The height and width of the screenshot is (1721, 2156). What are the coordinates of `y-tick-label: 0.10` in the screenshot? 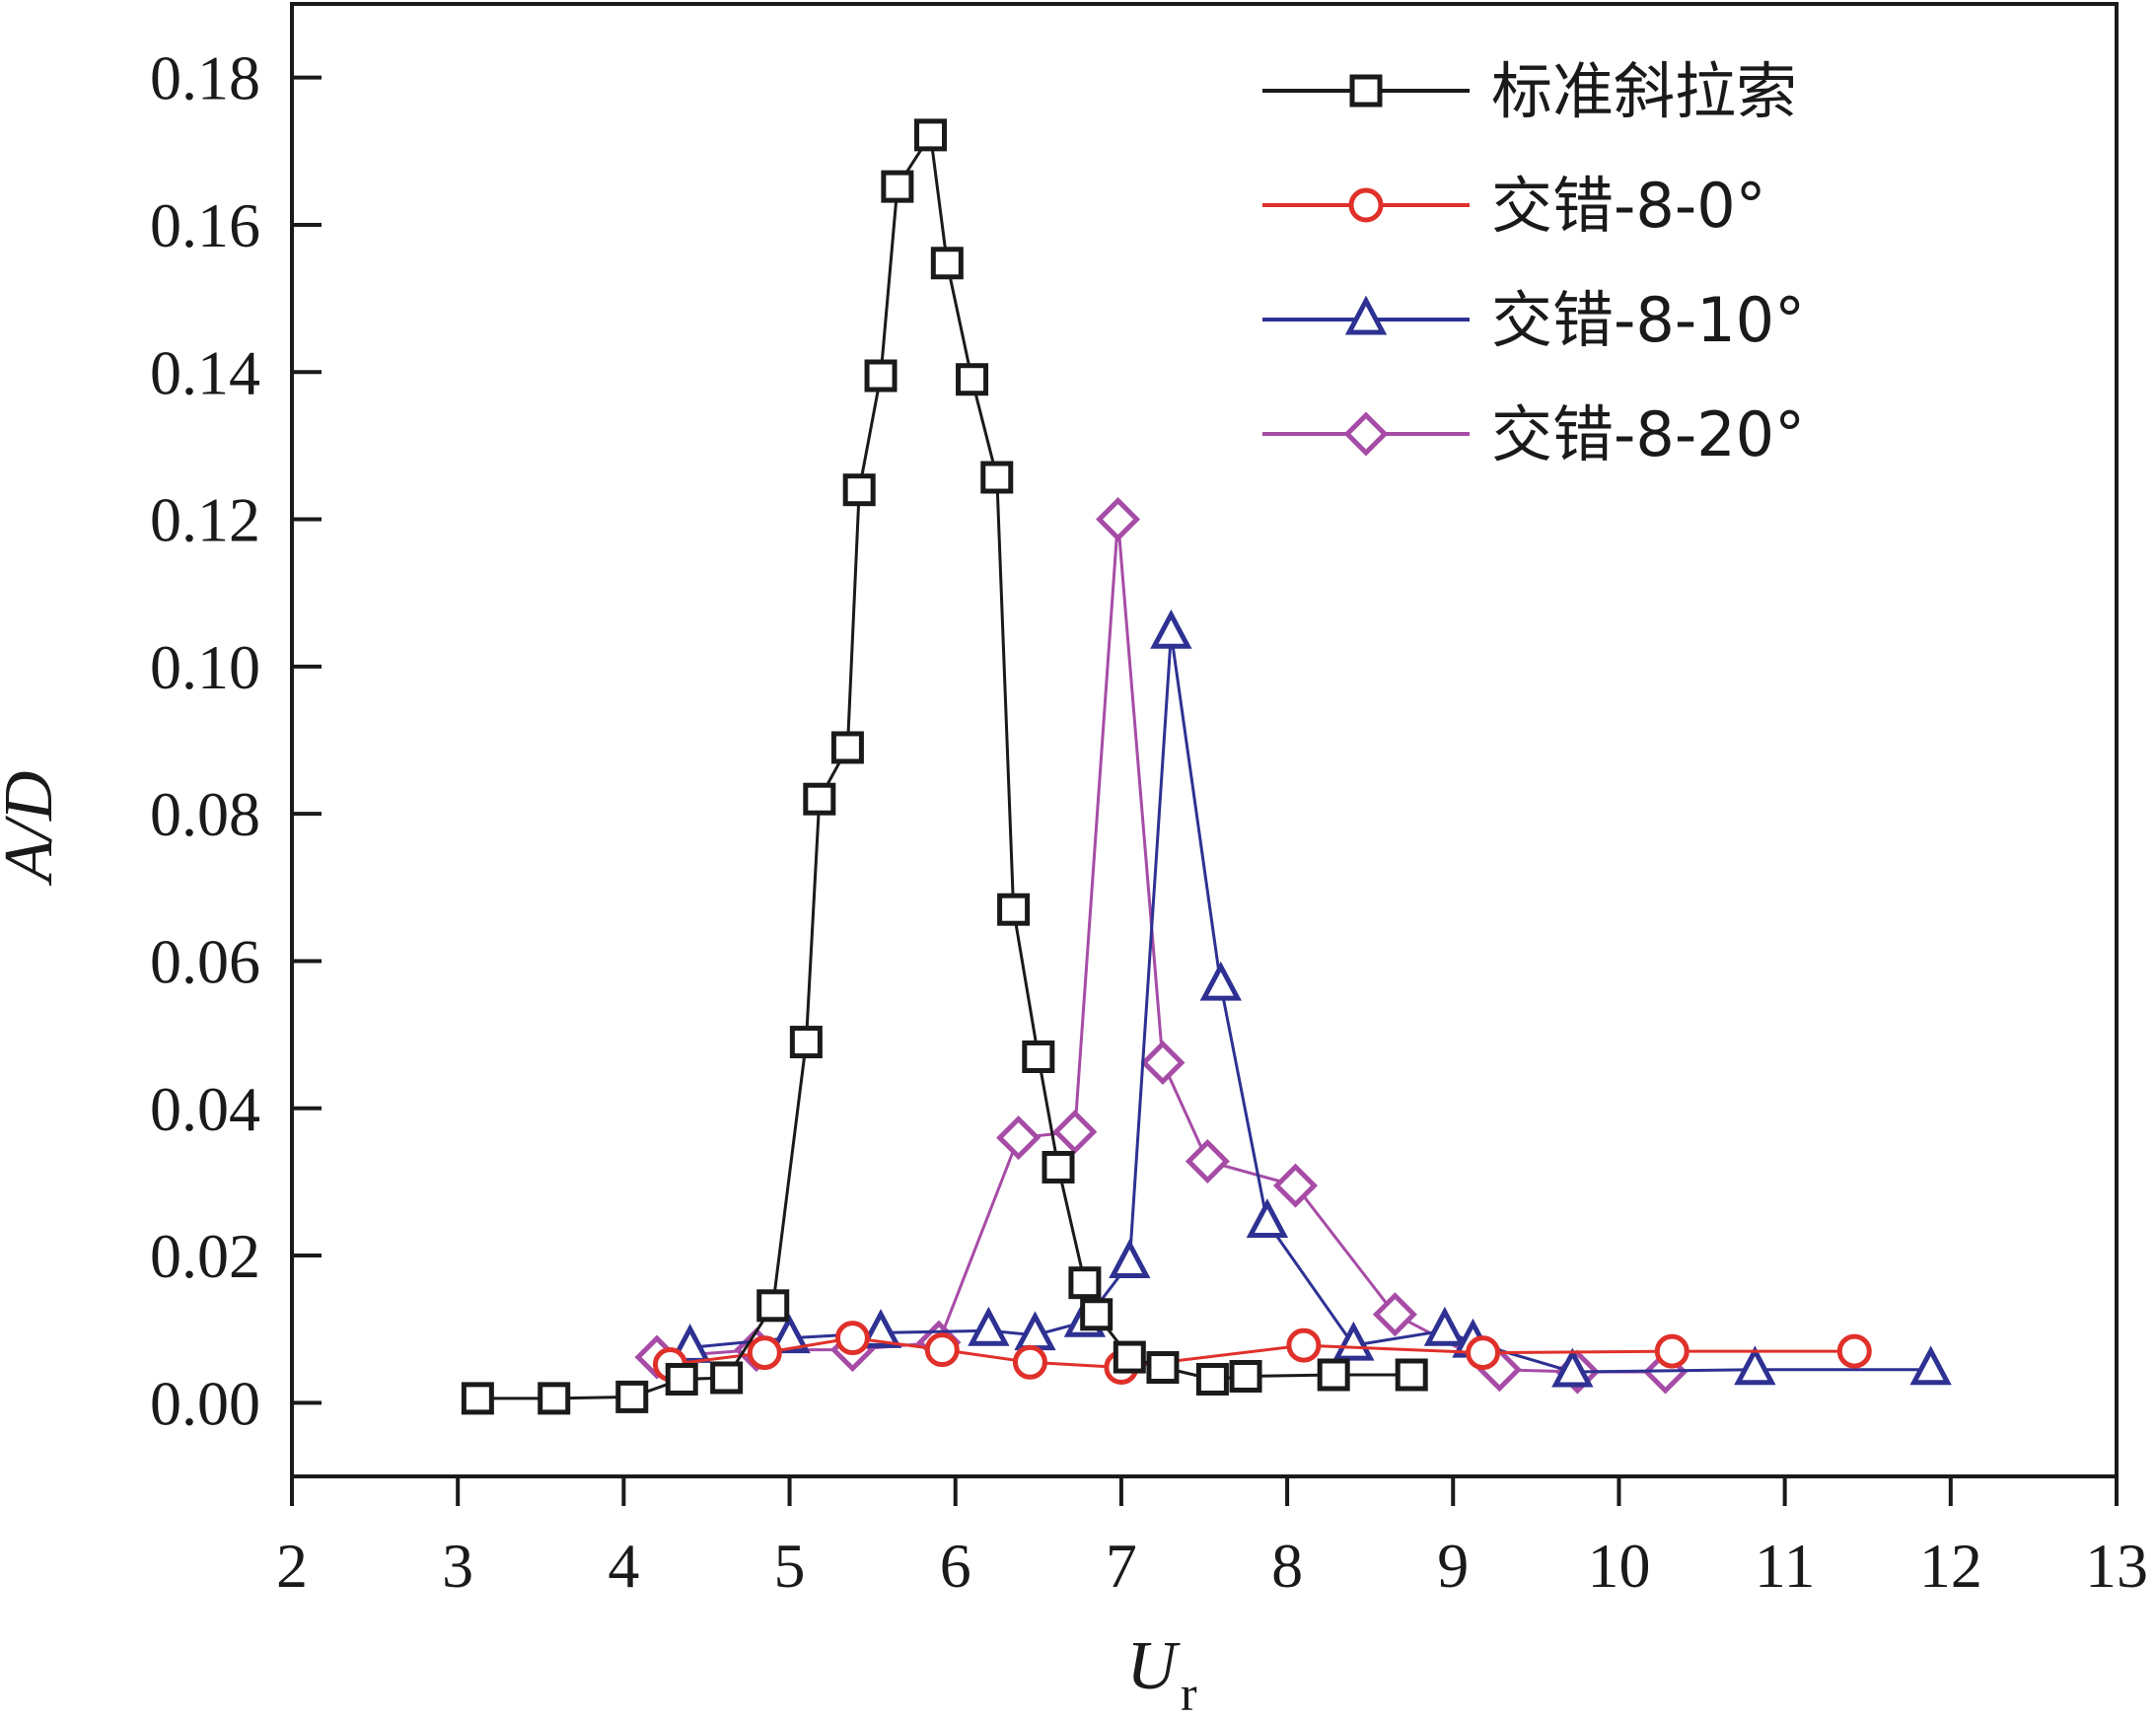 It's located at (205, 667).